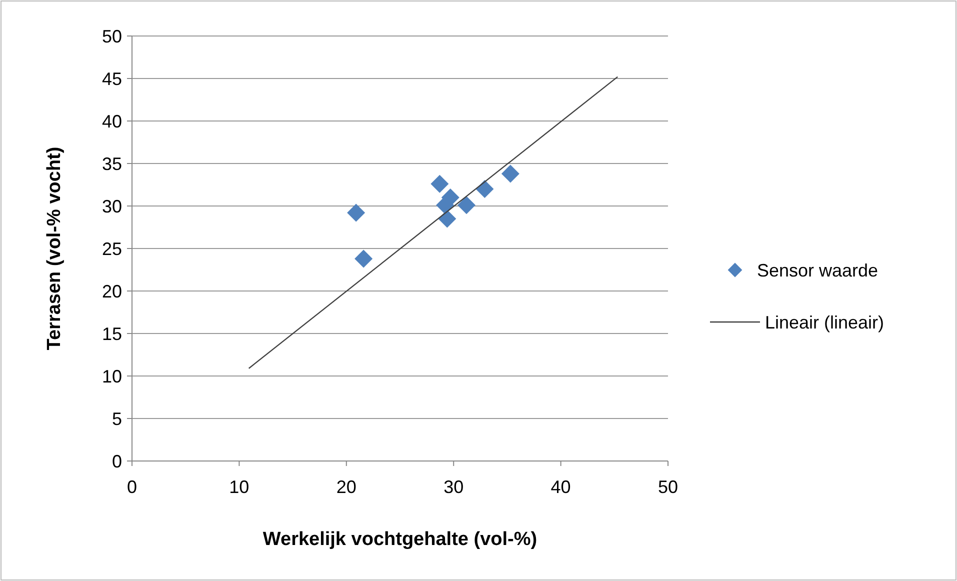 Image resolution: width=957 pixels, height=581 pixels. Describe the element at coordinates (112, 121) in the screenshot. I see `y-tick-label: 40` at that location.